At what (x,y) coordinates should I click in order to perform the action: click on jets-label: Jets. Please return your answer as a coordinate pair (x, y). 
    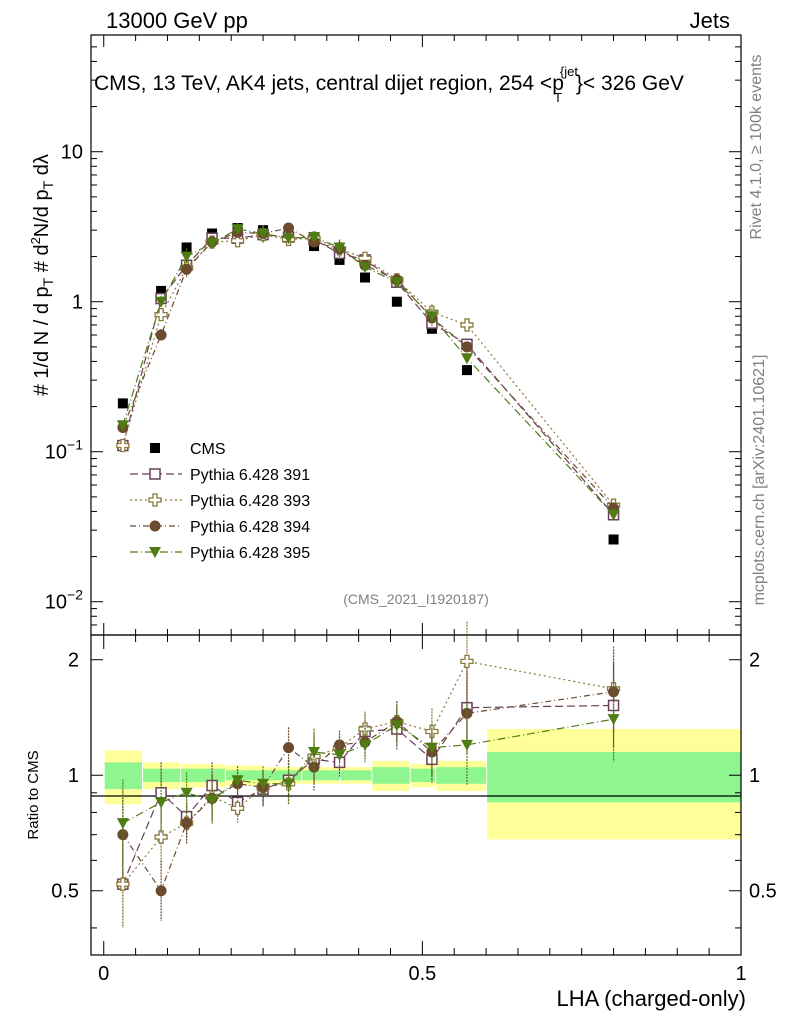
    Looking at the image, I should click on (710, 20).